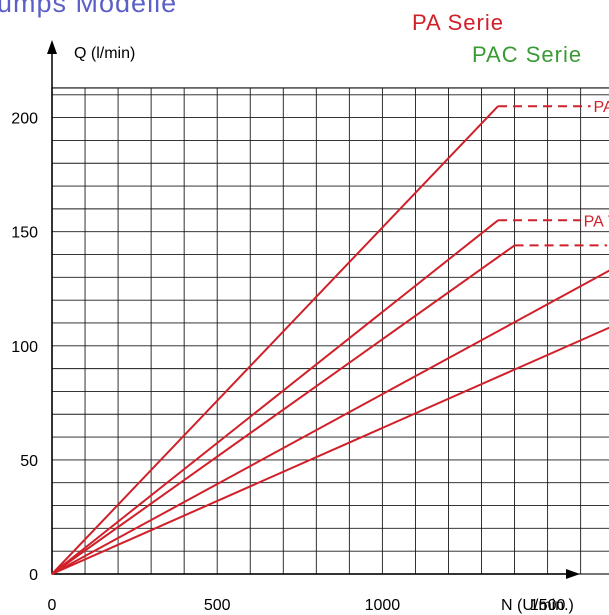 Image resolution: width=609 pixels, height=615 pixels. Describe the element at coordinates (52, 605) in the screenshot. I see `x-tick-label: 0` at that location.